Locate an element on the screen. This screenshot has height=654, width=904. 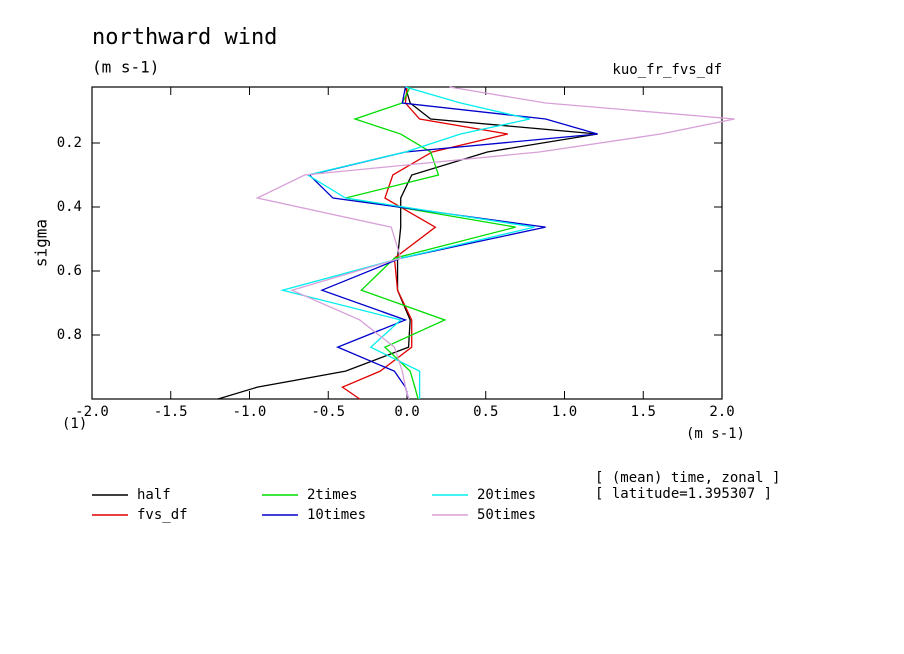
x-tick-label: 1.5 is located at coordinates (643, 412).